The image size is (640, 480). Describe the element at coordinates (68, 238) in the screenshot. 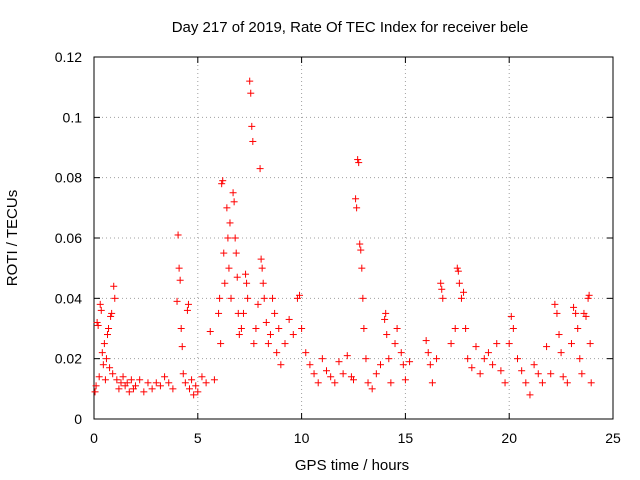

I see `y-tick-label: 0.06` at that location.